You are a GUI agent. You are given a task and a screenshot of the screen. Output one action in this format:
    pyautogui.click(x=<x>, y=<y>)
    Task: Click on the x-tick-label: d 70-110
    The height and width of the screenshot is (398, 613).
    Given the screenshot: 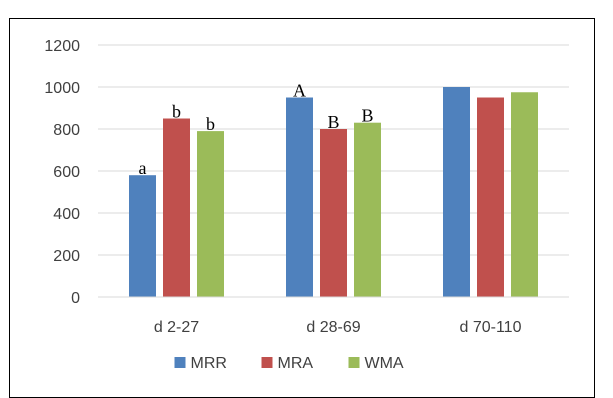 What is the action you would take?
    pyautogui.click(x=491, y=327)
    